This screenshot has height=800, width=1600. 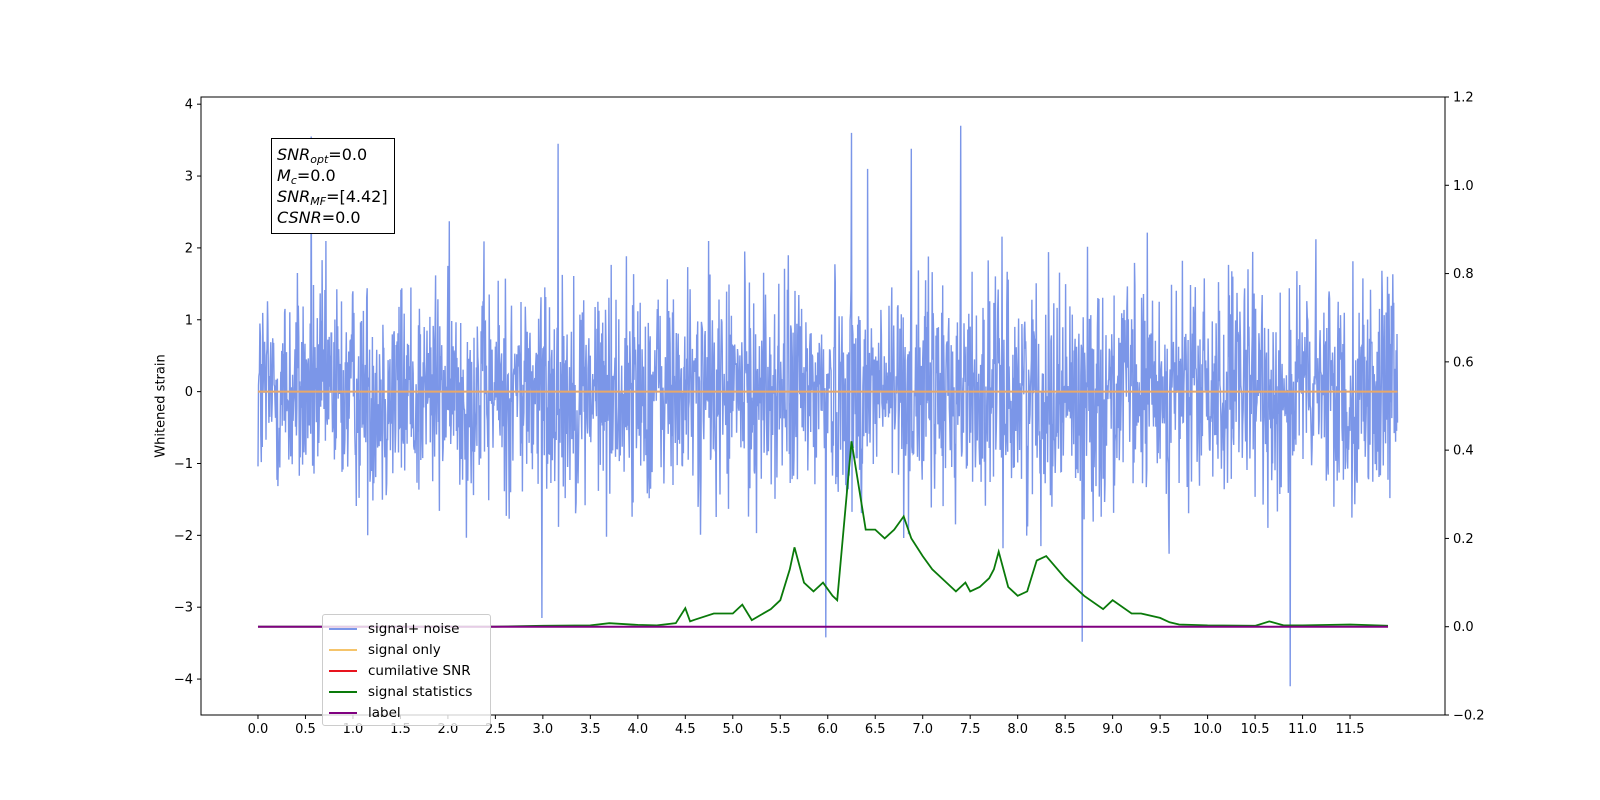 What do you see at coordinates (1463, 627) in the screenshot?
I see `y2-tick-label: 0.0` at bounding box center [1463, 627].